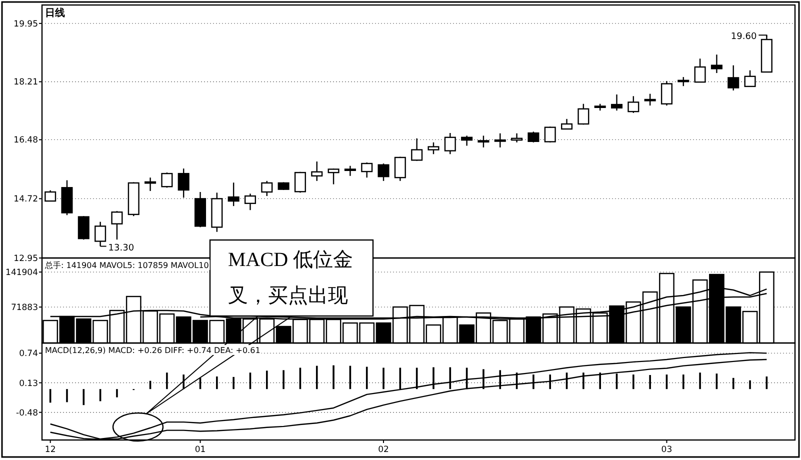 The height and width of the screenshot is (460, 801). Describe the element at coordinates (666, 450) in the screenshot. I see `x-tick-label: 03` at that location.